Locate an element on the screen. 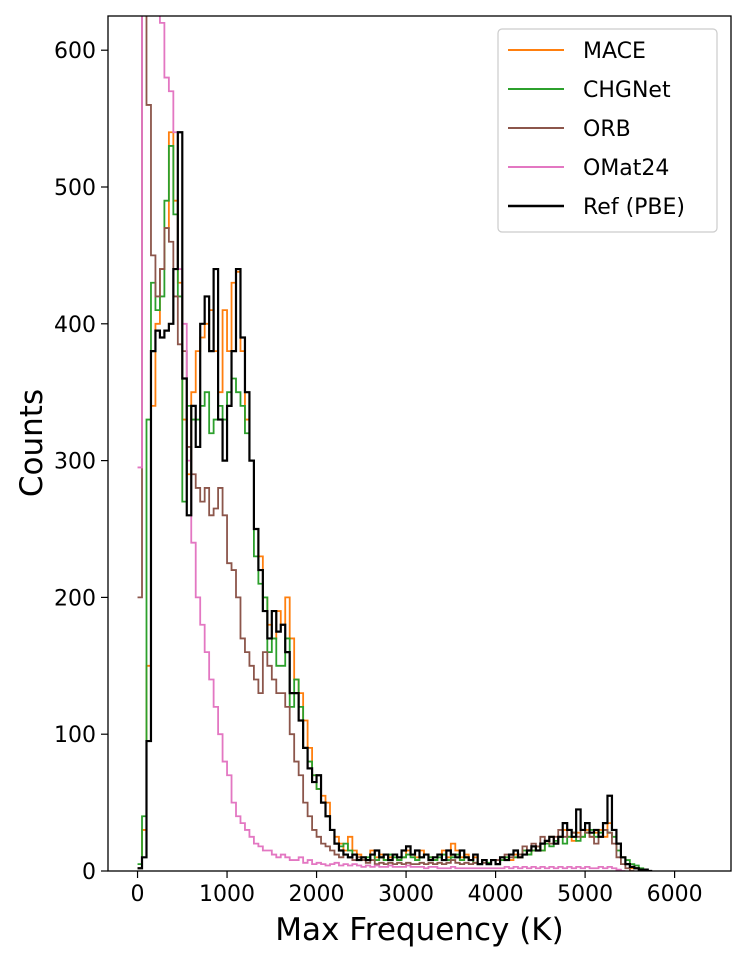  y-axis-label: Counts is located at coordinates (32, 443).